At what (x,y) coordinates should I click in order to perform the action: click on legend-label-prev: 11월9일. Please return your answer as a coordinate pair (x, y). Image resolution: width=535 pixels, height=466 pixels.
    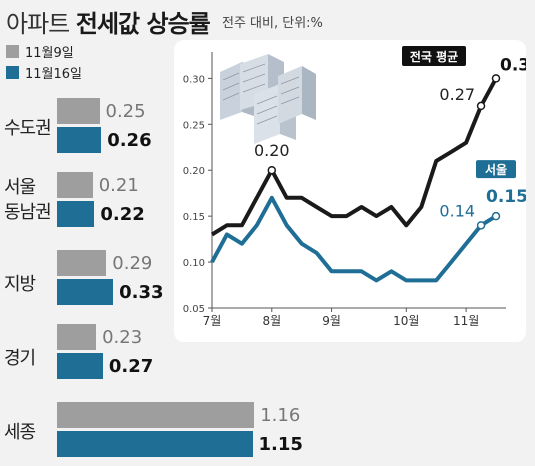
    Looking at the image, I should click on (49, 53).